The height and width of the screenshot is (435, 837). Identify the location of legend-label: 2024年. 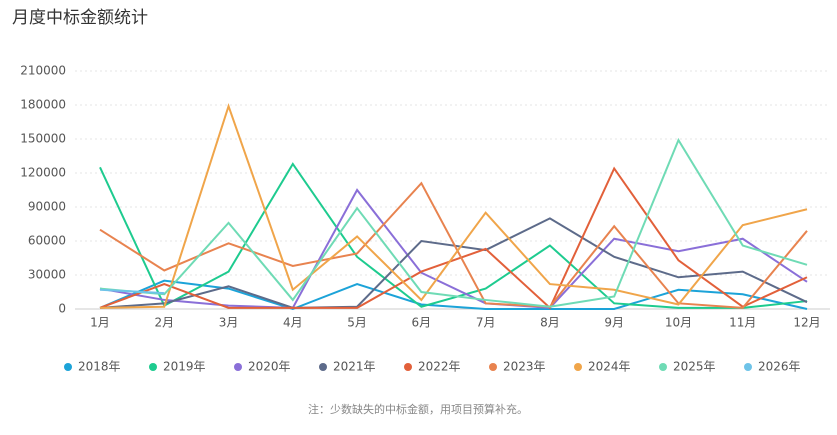
(609, 367).